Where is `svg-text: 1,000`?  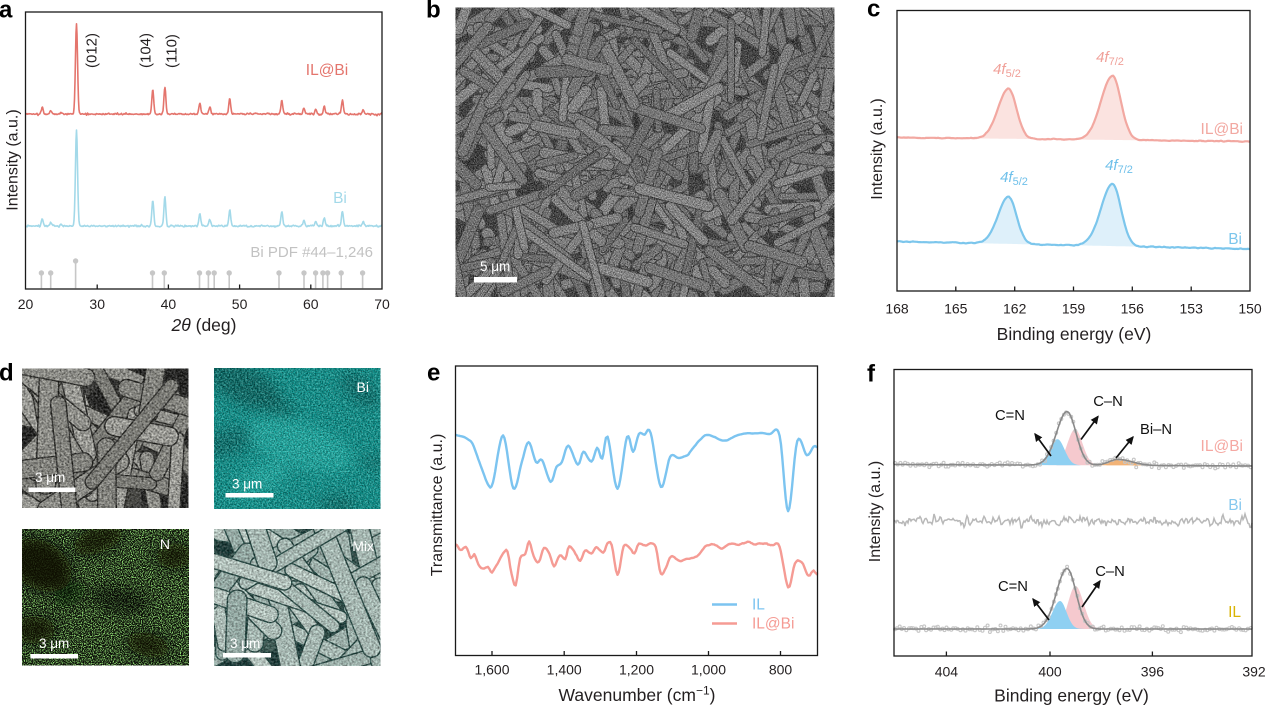 svg-text: 1,000 is located at coordinates (708, 670).